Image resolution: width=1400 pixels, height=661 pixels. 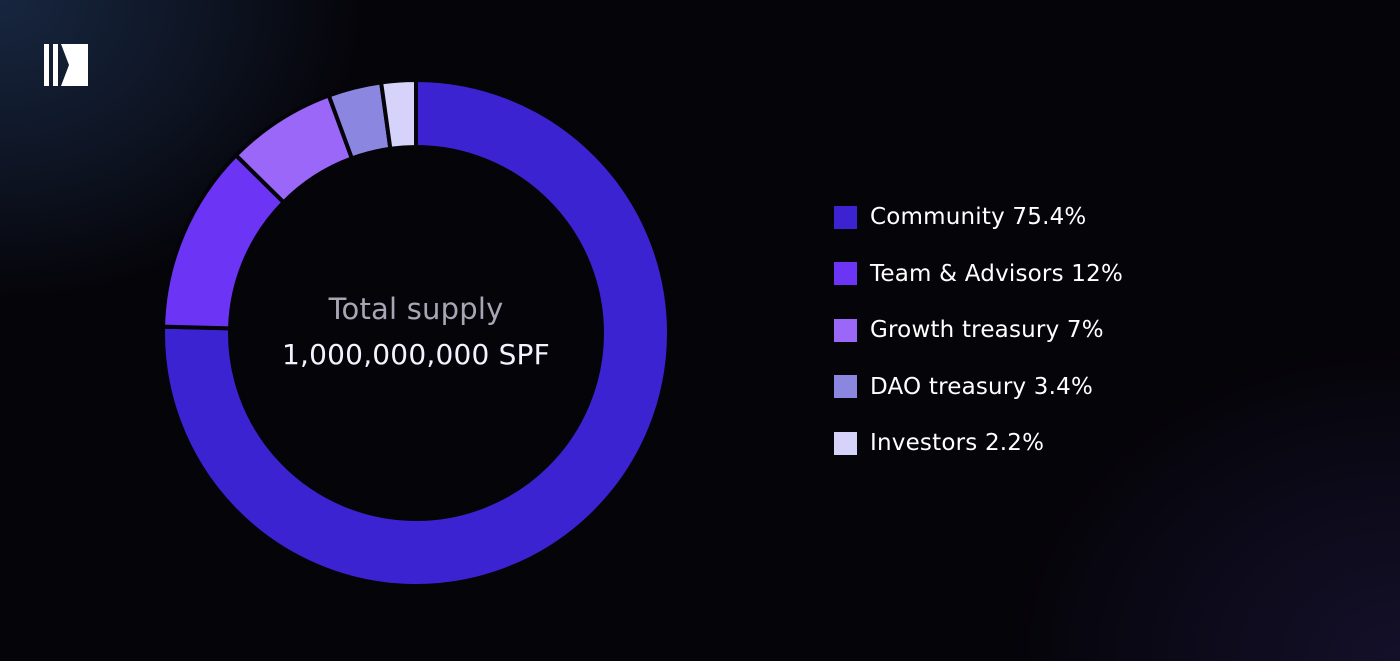 What do you see at coordinates (997, 273) in the screenshot?
I see `legend-label-team-advisors: Team & Advisors 12%` at bounding box center [997, 273].